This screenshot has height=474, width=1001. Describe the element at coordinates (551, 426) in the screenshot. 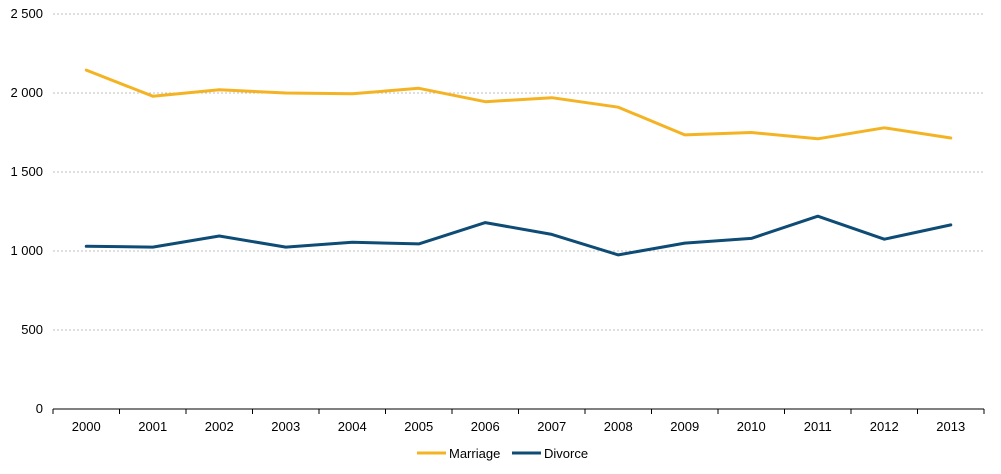

I see `x-tick-label: 2007` at that location.